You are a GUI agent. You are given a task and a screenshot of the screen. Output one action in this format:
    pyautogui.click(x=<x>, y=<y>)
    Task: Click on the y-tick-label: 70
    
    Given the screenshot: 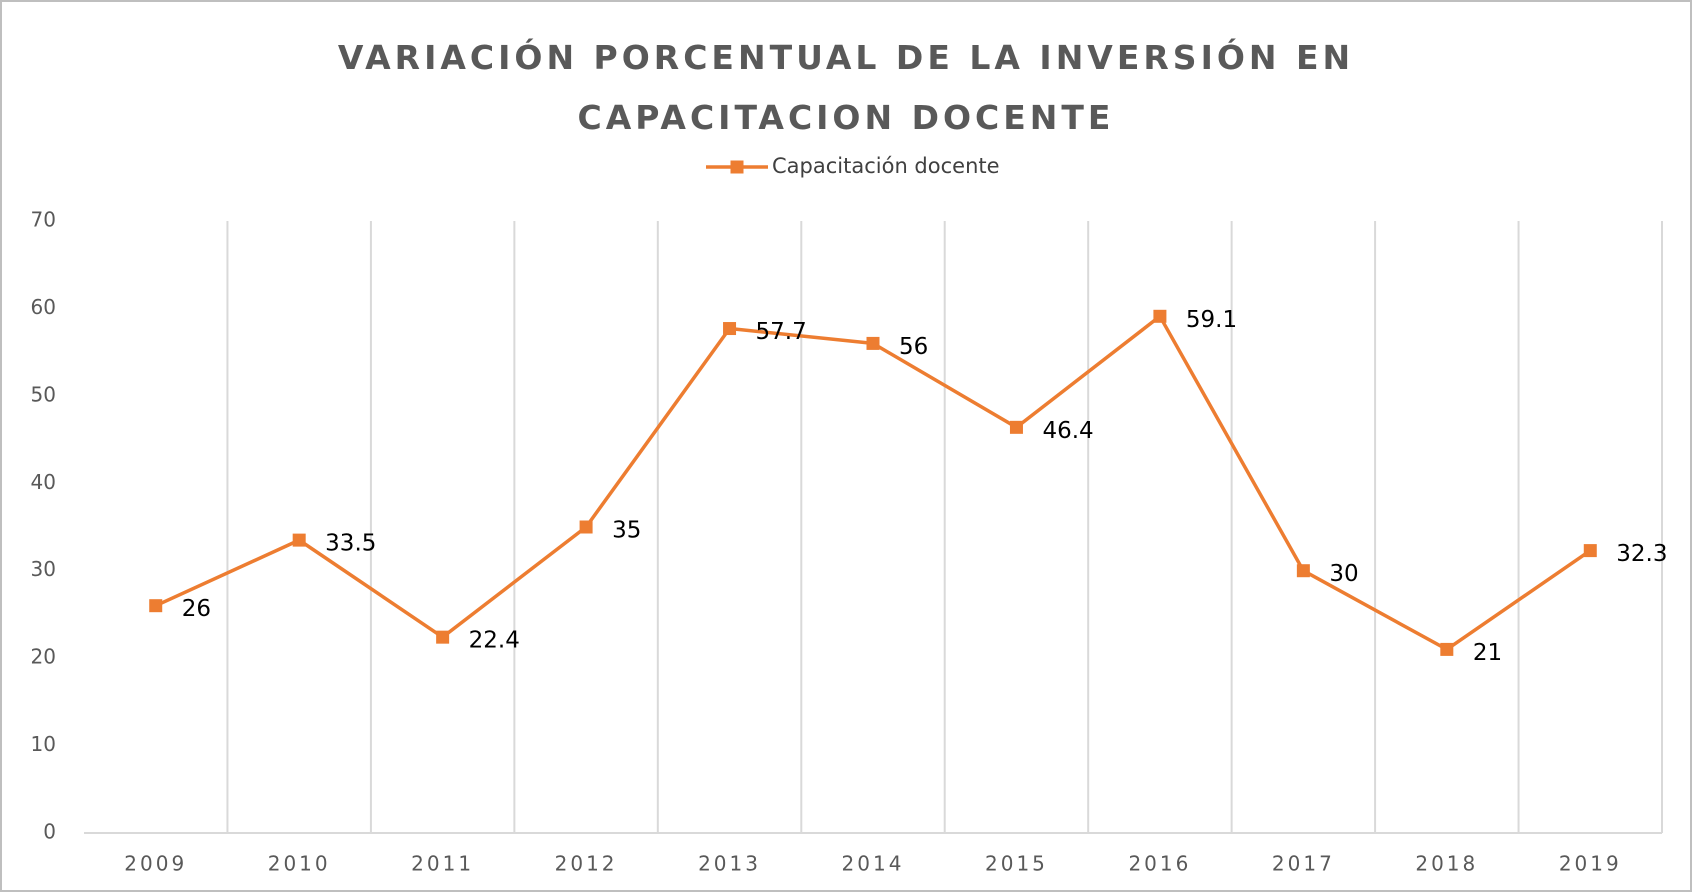 What is the action you would take?
    pyautogui.click(x=43, y=220)
    